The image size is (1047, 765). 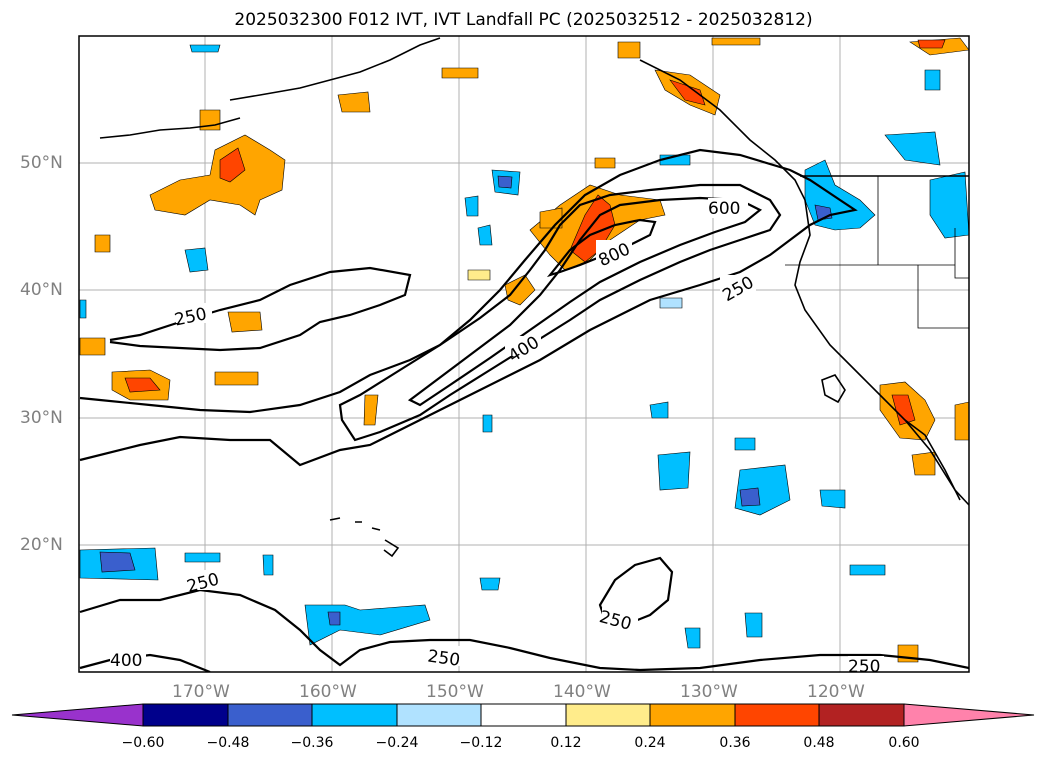 I want to click on colorbar-max-arrow, so click(x=969, y=715).